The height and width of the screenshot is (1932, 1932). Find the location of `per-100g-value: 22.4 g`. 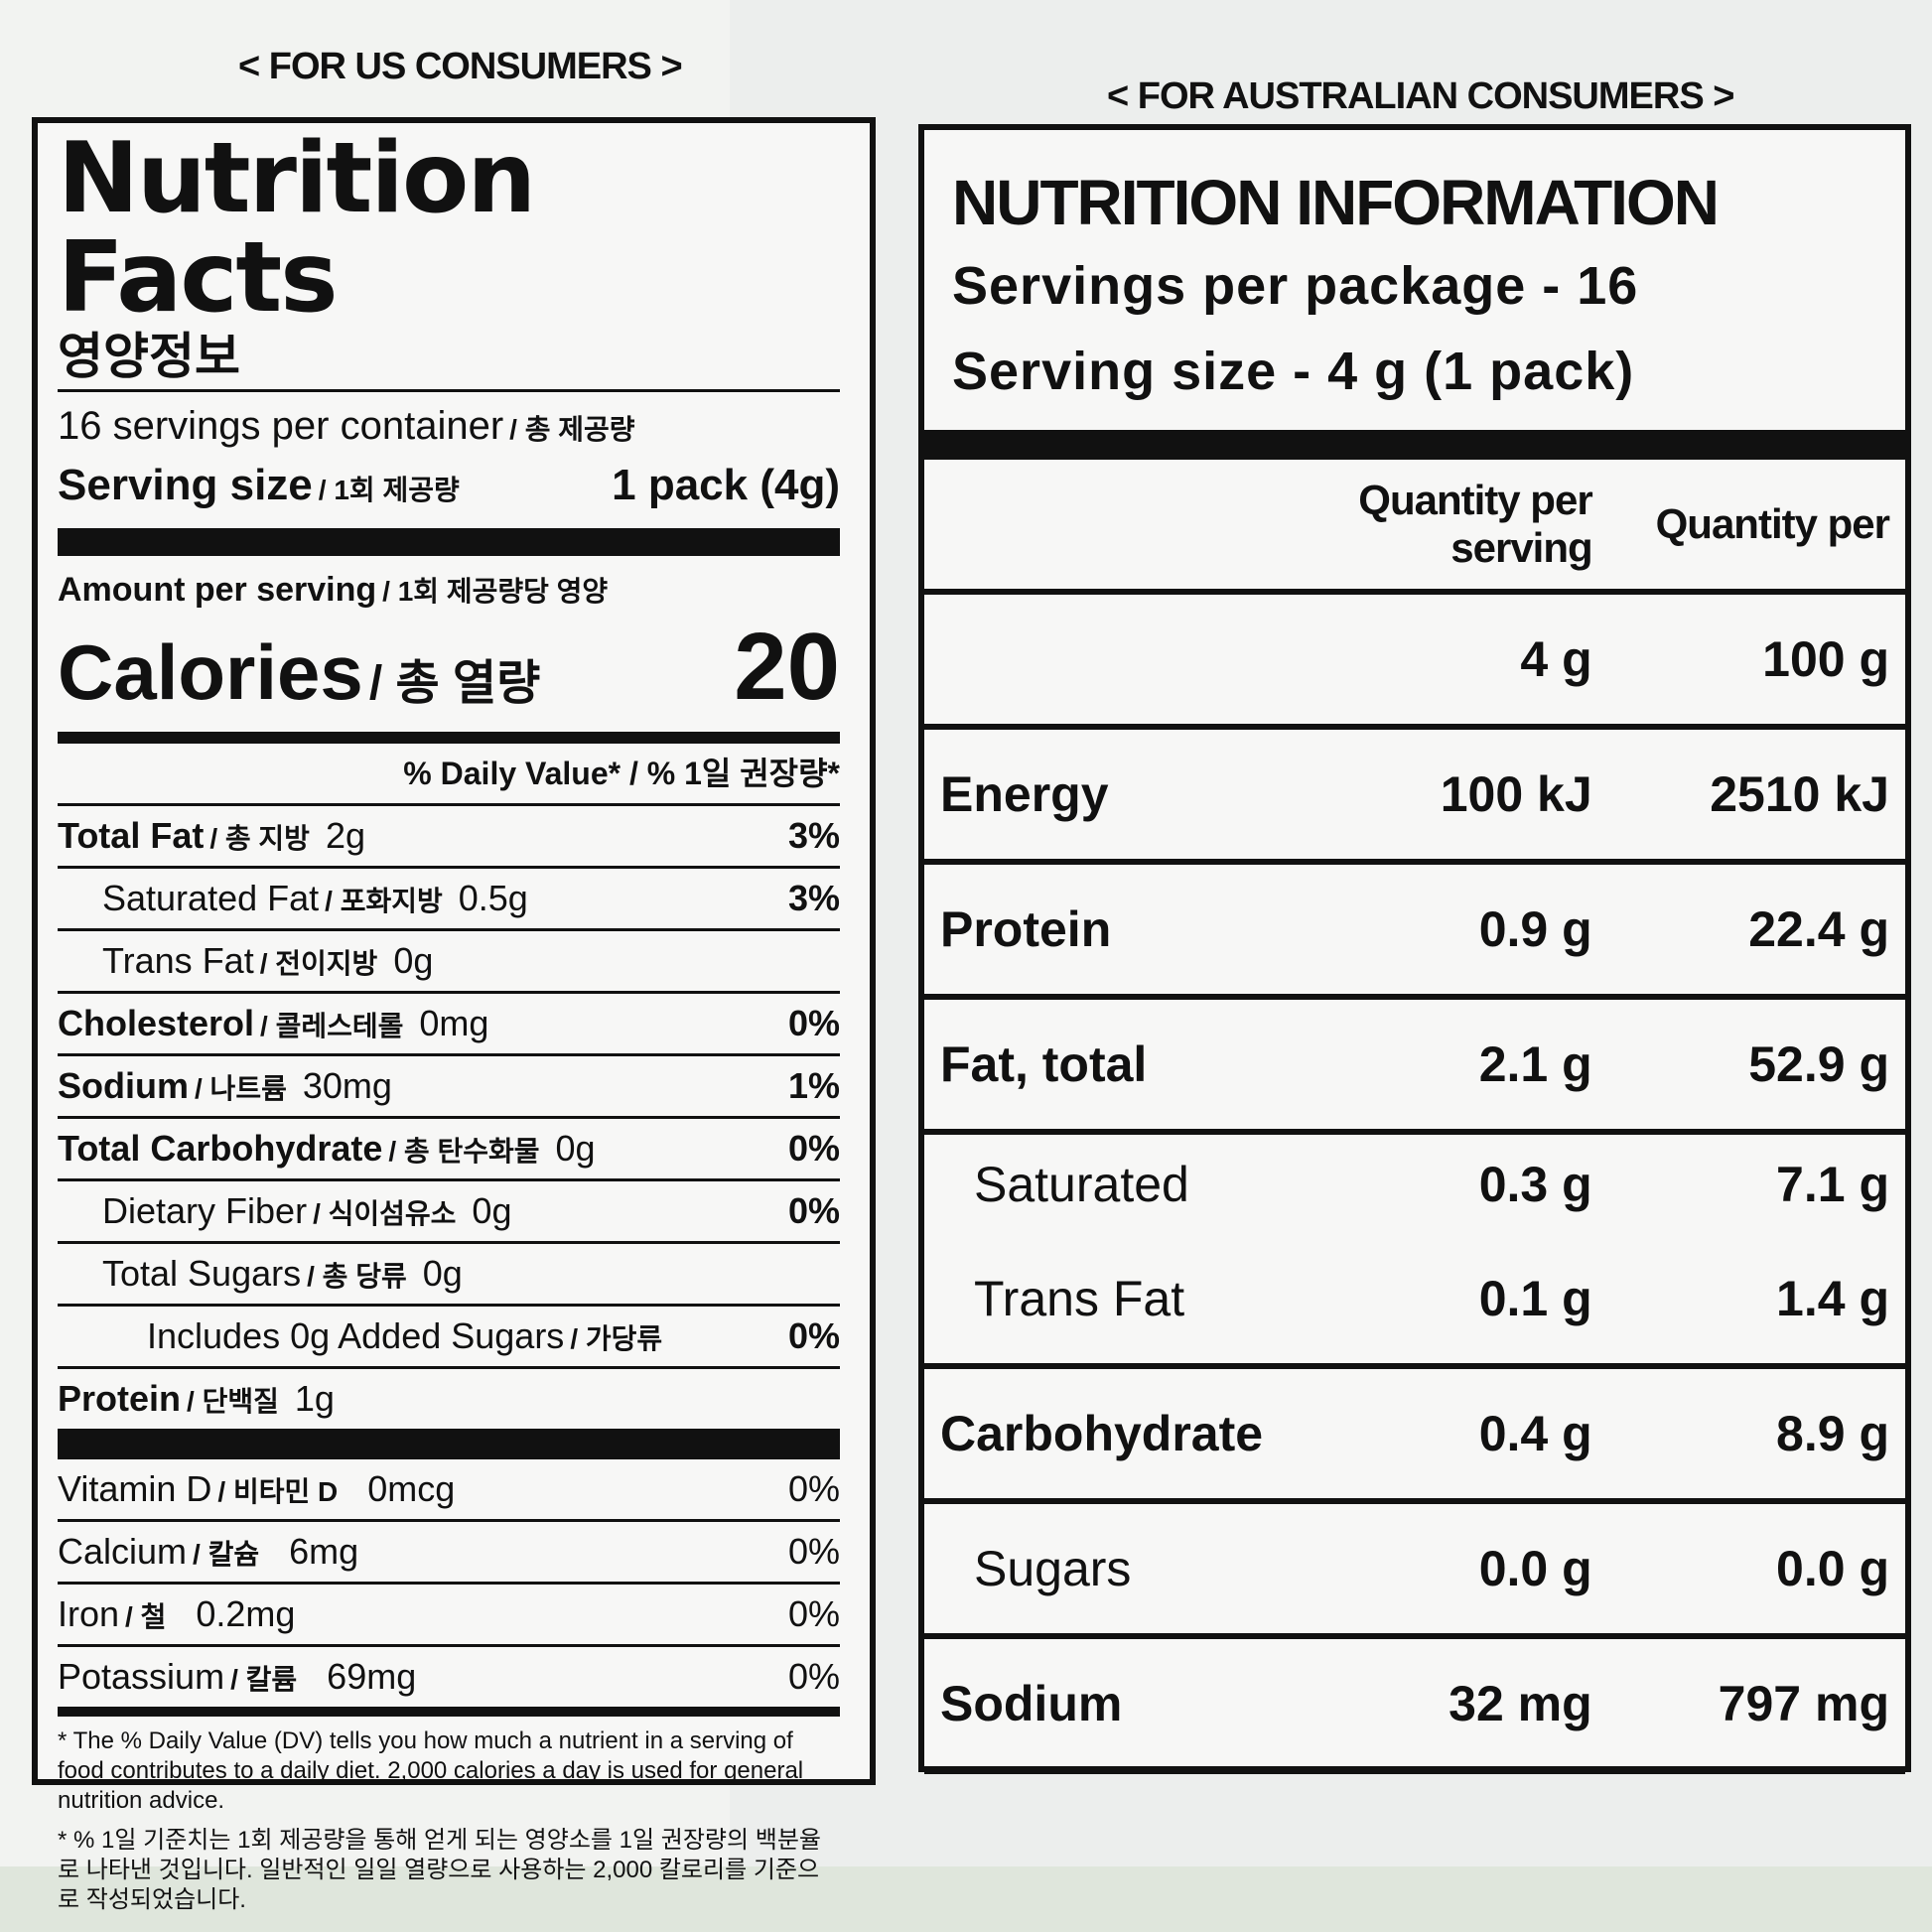

per-100g-value: 22.4 g is located at coordinates (1756, 931).